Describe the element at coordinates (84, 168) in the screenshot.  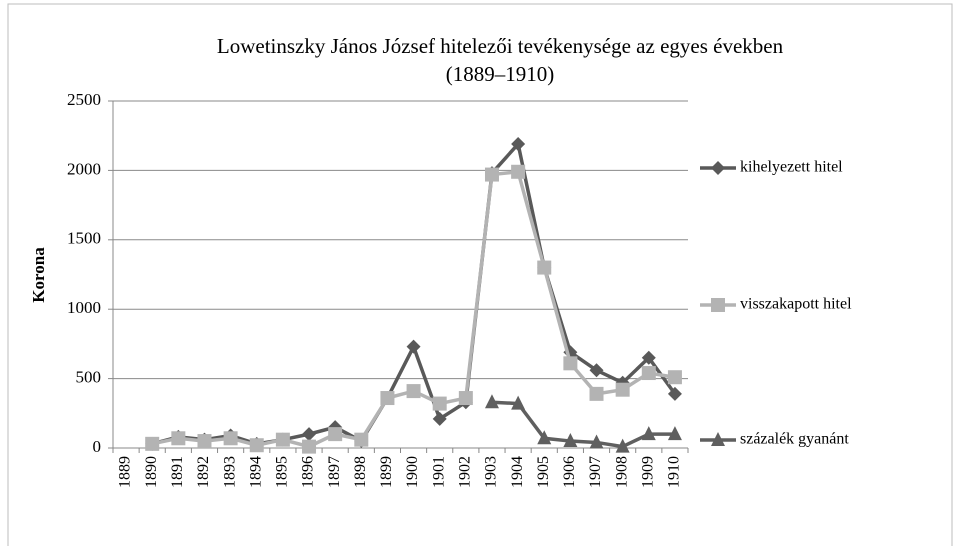
I see `y-tick-label: 2000` at that location.